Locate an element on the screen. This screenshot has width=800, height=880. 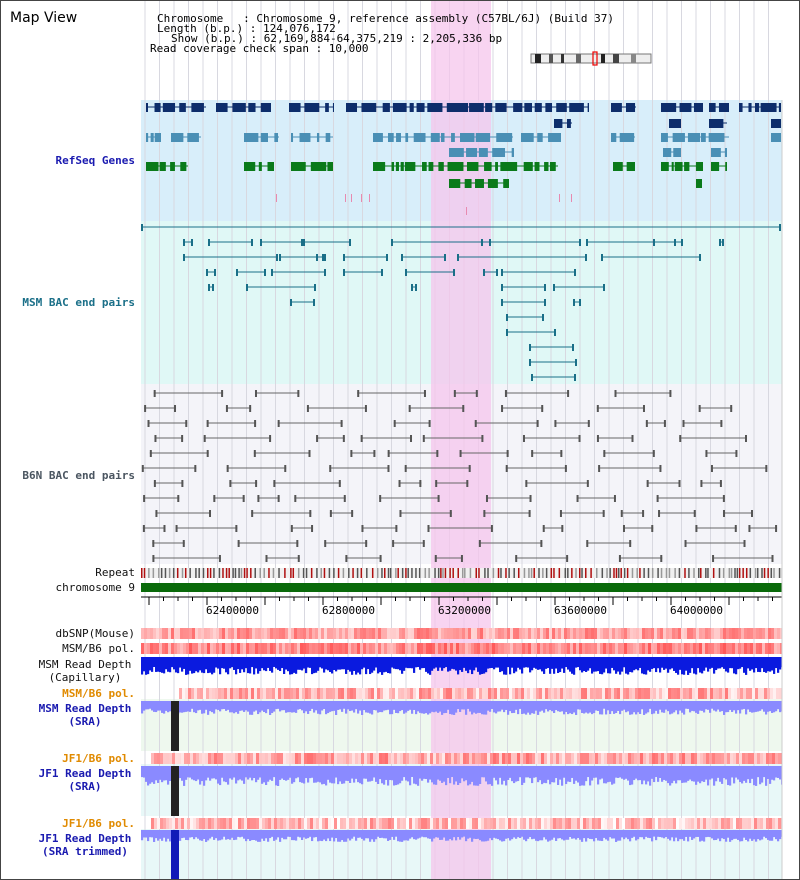
track-label-b6n-bac: B6N BAC end pairs is located at coordinates (78, 475).